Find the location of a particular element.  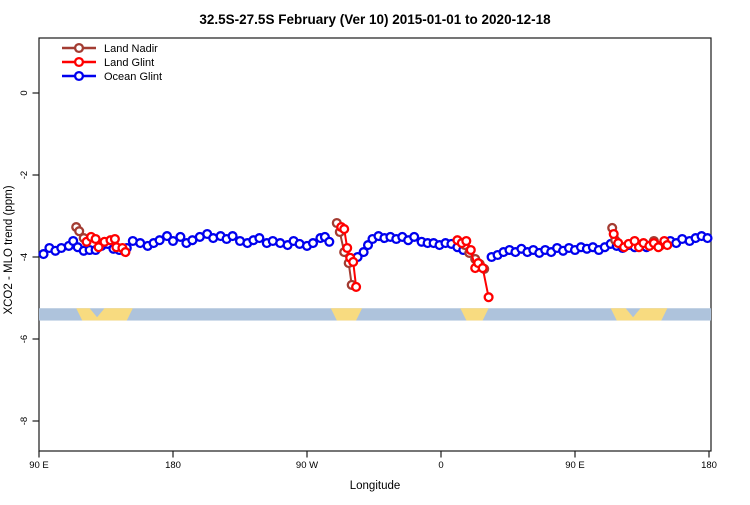

x-axis-title: Longitude is located at coordinates (375, 486).